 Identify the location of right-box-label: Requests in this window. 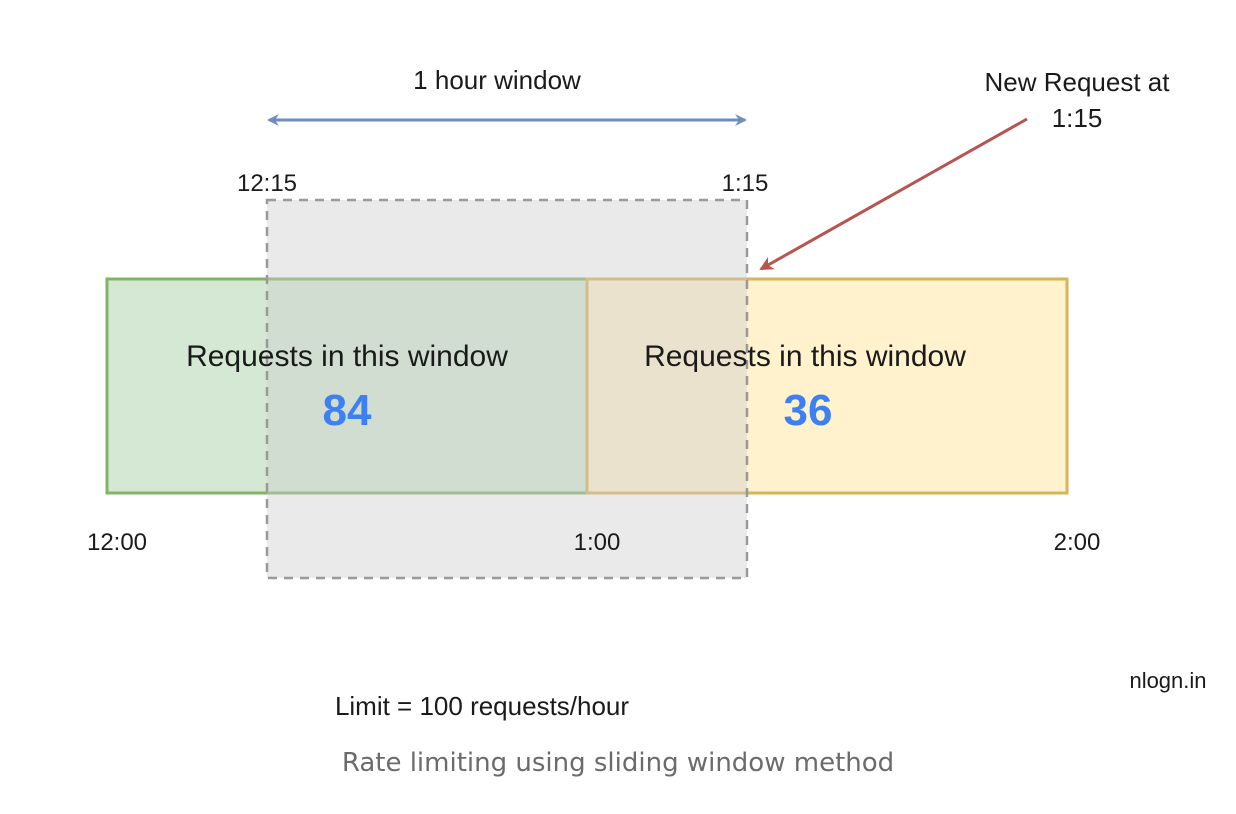
(805, 356).